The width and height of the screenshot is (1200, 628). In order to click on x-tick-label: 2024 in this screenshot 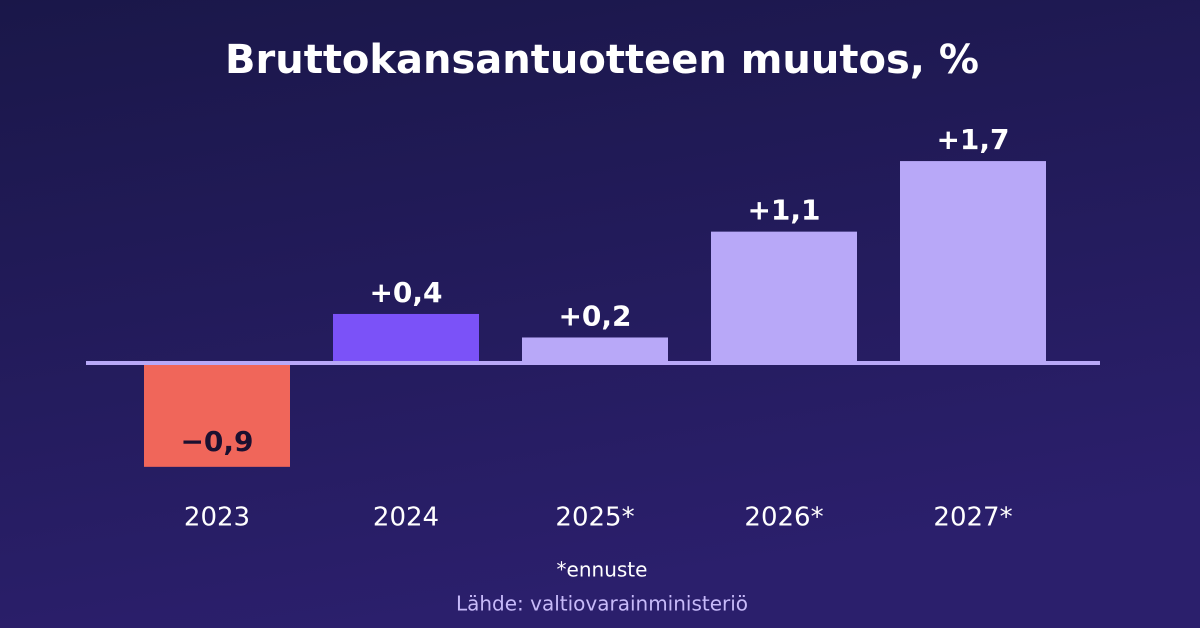, I will do `click(406, 518)`.